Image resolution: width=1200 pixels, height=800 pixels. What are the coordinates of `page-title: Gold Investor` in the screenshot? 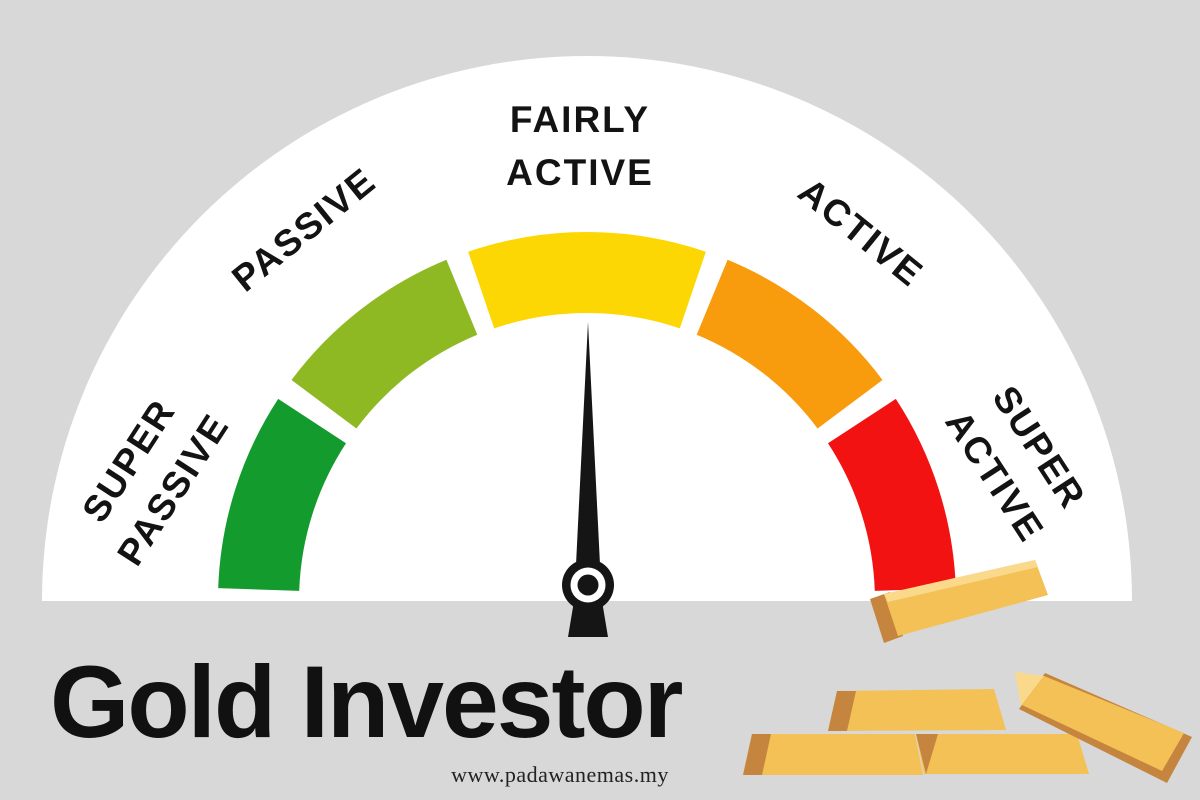 It's located at (366, 702).